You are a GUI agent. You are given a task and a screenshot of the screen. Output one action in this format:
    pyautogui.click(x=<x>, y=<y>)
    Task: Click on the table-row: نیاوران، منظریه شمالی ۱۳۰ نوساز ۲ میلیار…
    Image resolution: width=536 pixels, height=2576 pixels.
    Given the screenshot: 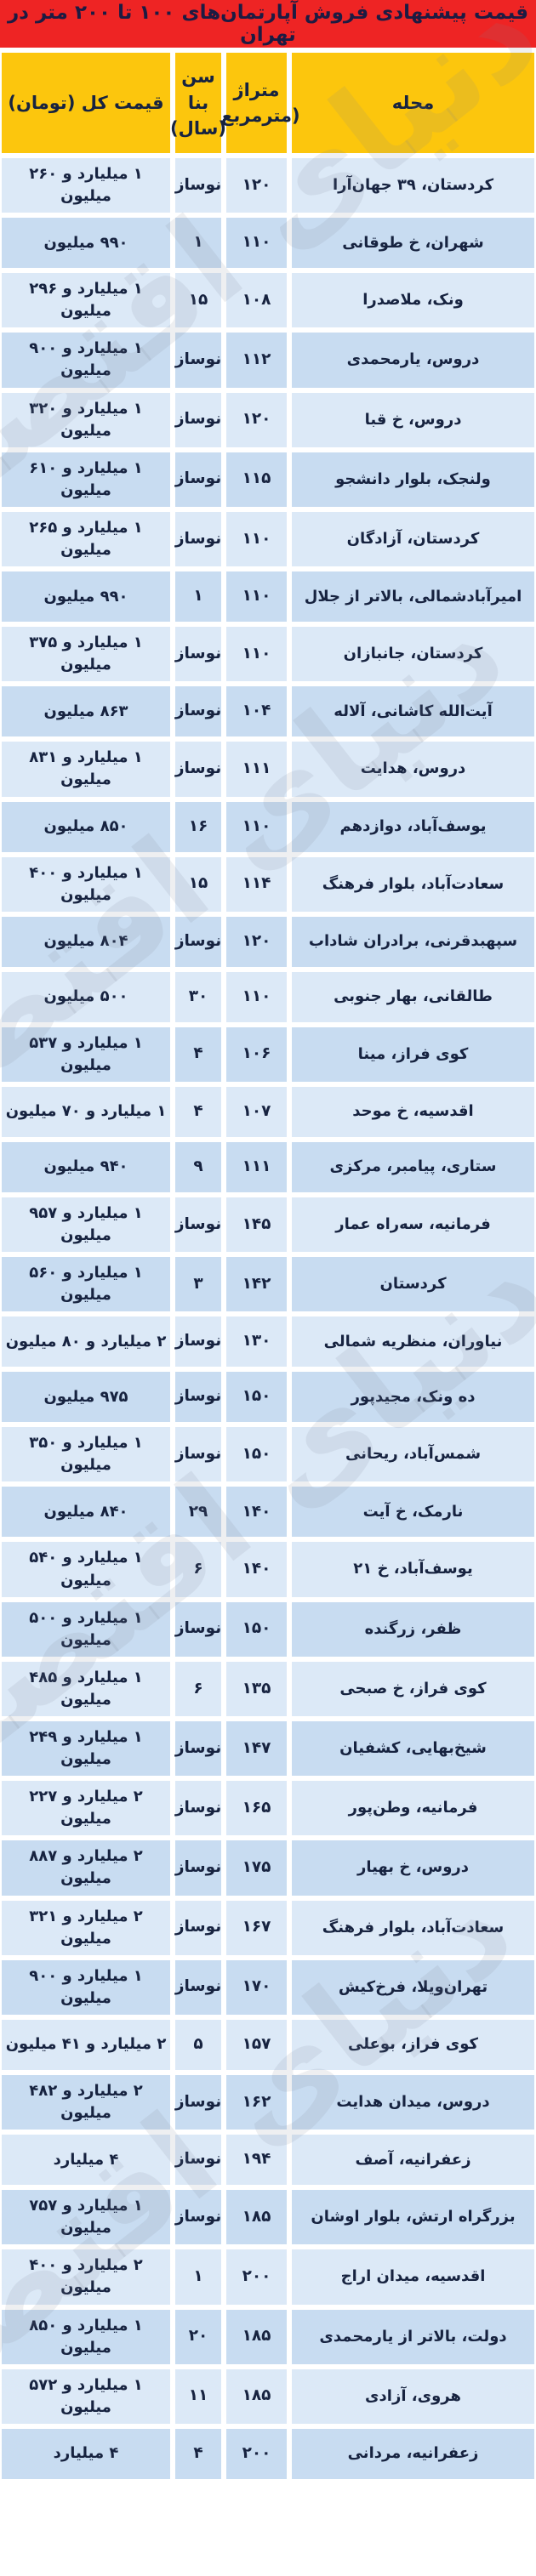 What is the action you would take?
    pyautogui.click(x=268, y=1342)
    